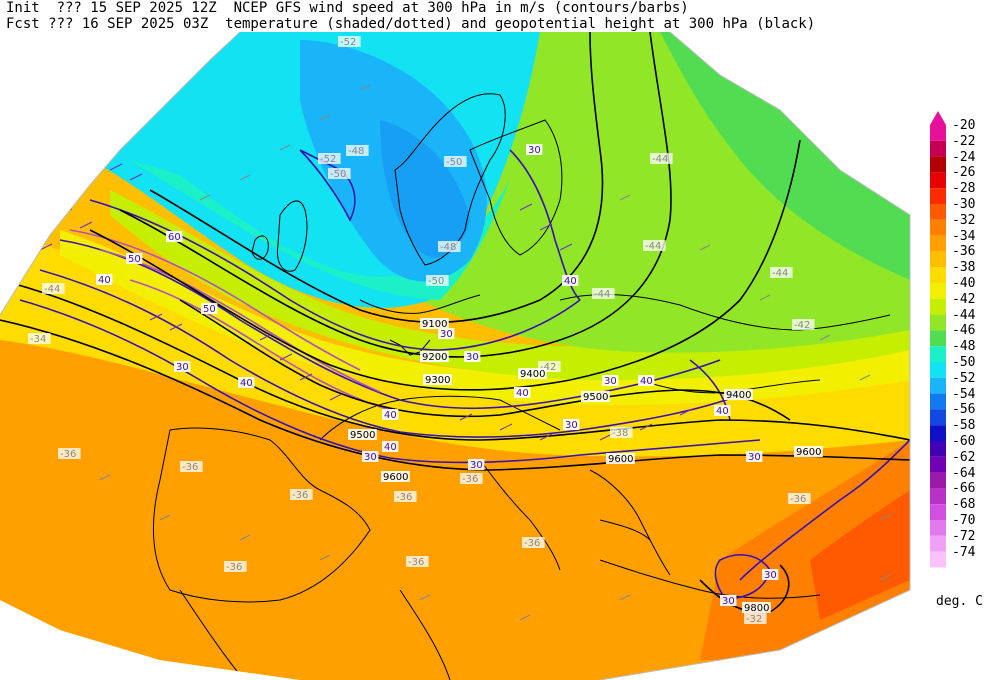 This screenshot has width=1000, height=680. I want to click on colorbar-tick-label: -22, so click(964, 141).